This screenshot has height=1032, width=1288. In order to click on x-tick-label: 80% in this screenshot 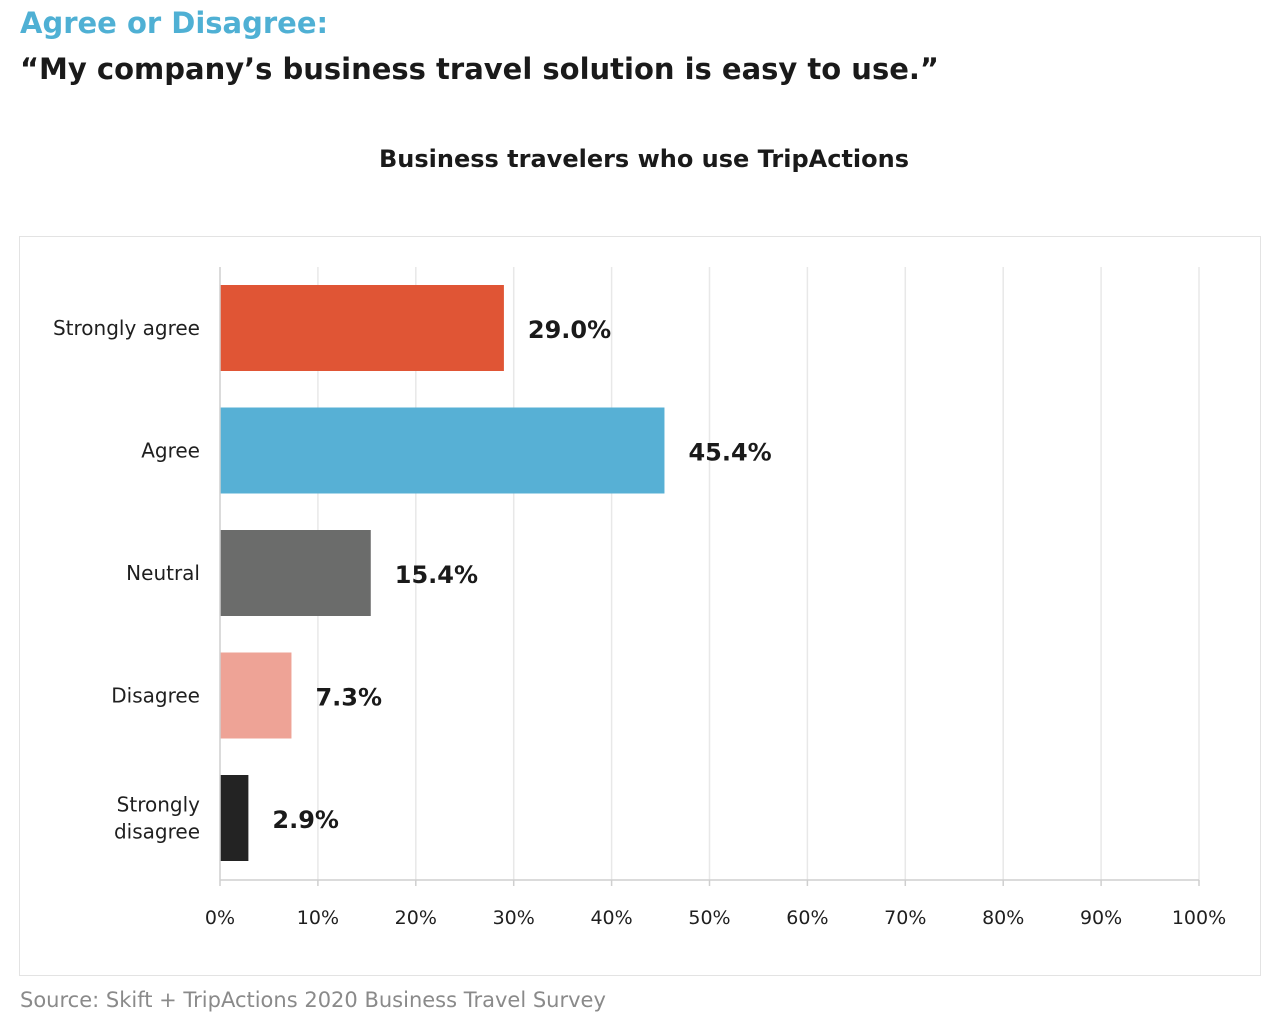, I will do `click(1003, 918)`.